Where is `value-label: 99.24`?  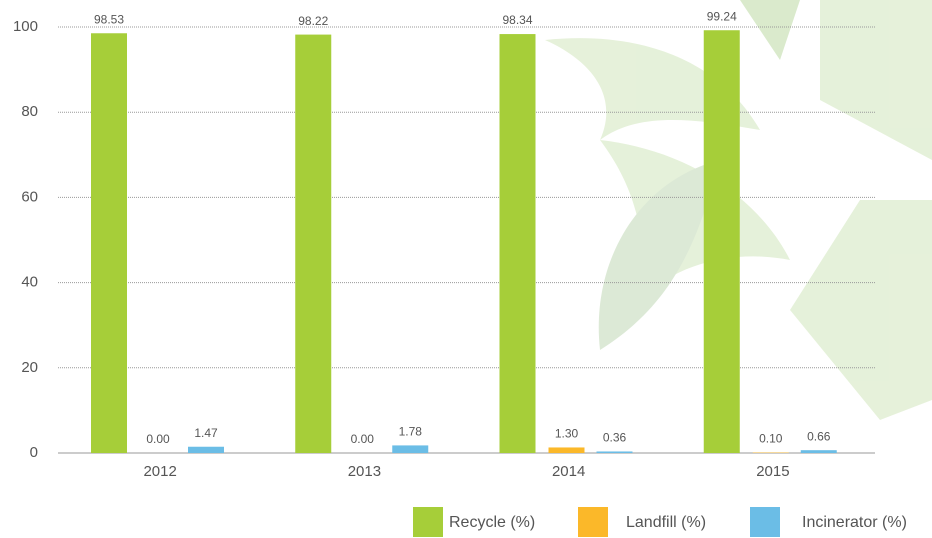
value-label: 99.24 is located at coordinates (722, 16).